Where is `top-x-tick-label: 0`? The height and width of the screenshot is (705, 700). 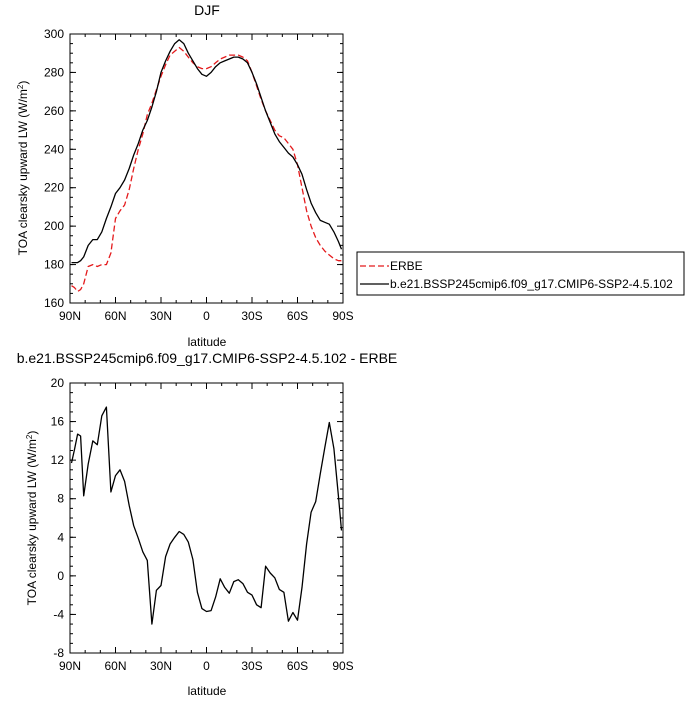 top-x-tick-label: 0 is located at coordinates (206, 316).